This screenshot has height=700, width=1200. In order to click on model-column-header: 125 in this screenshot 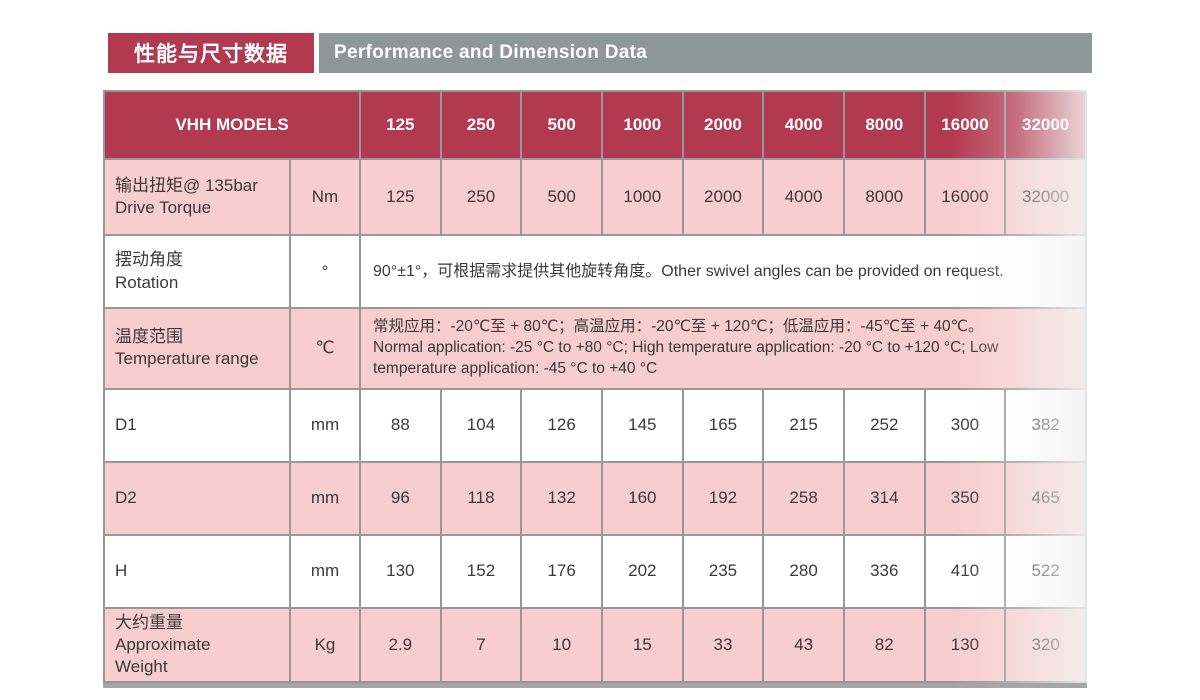, I will do `click(400, 125)`.